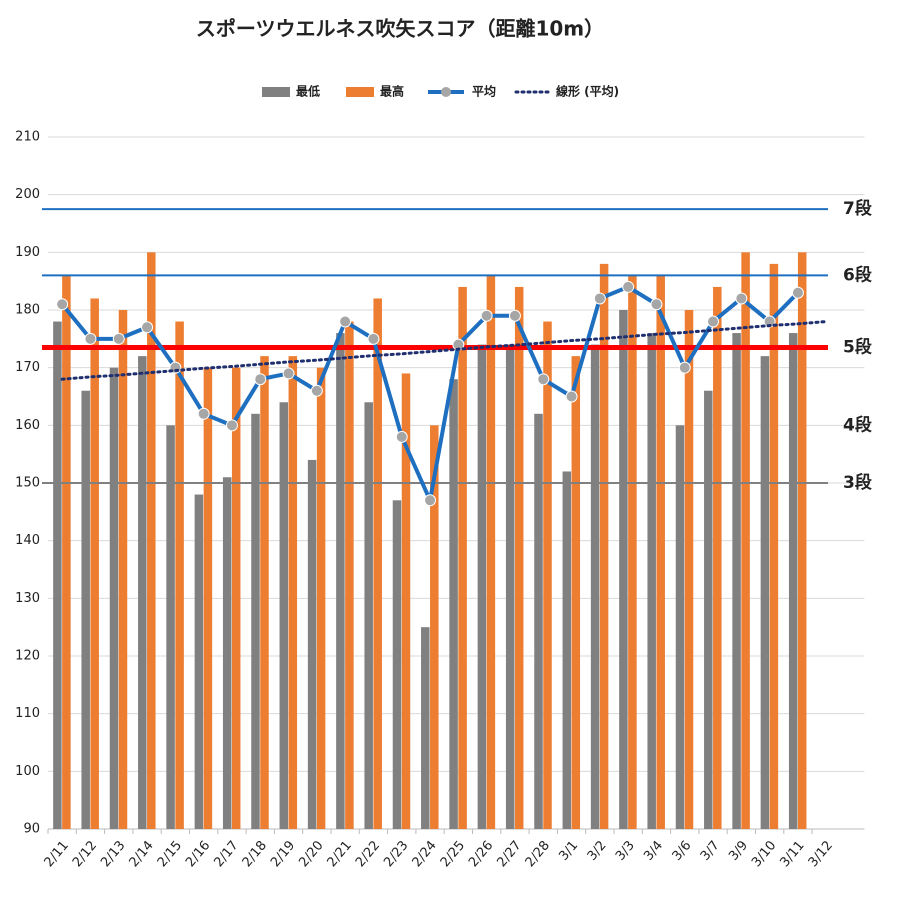  What do you see at coordinates (821, 854) in the screenshot?
I see `x-tick-label: 3/12` at bounding box center [821, 854].